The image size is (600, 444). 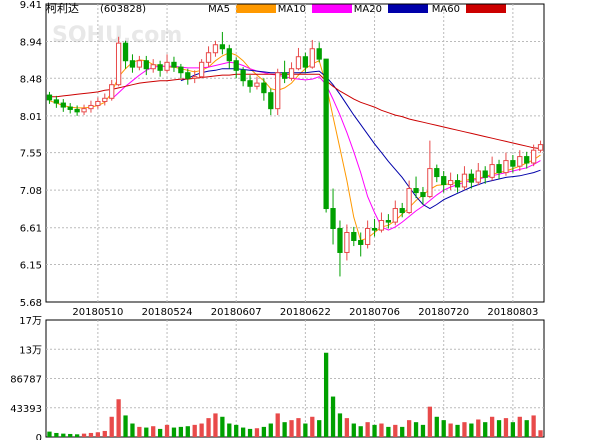 What do you see at coordinates (31, 43) in the screenshot?
I see `price-tick-label: 8.94` at bounding box center [31, 43].